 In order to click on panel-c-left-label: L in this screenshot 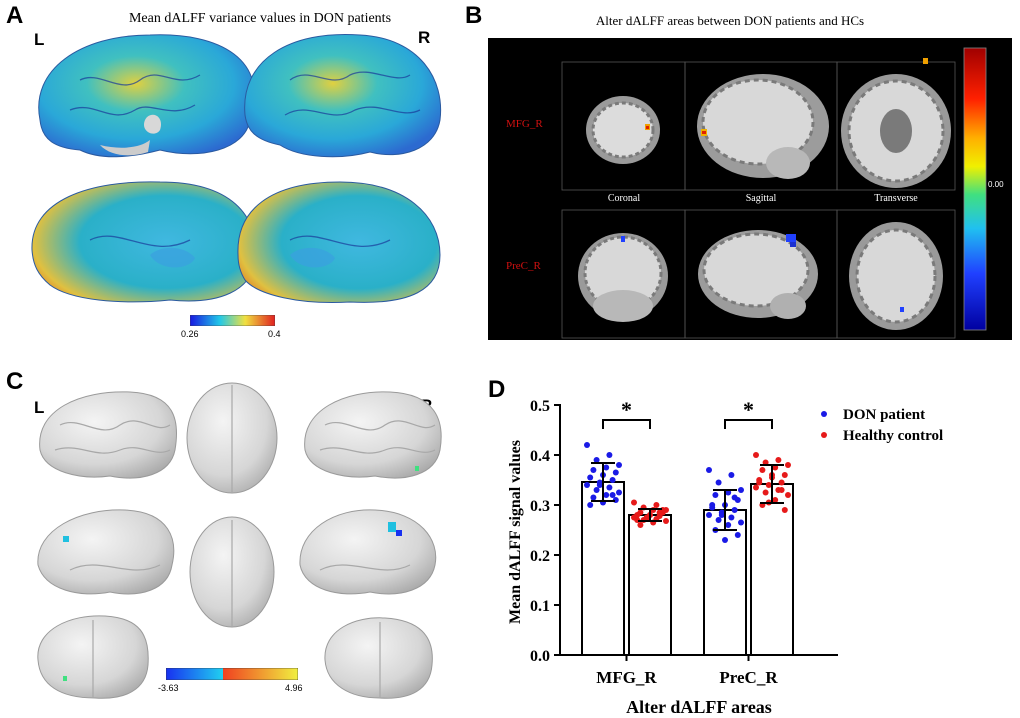, I will do `click(39, 407)`.